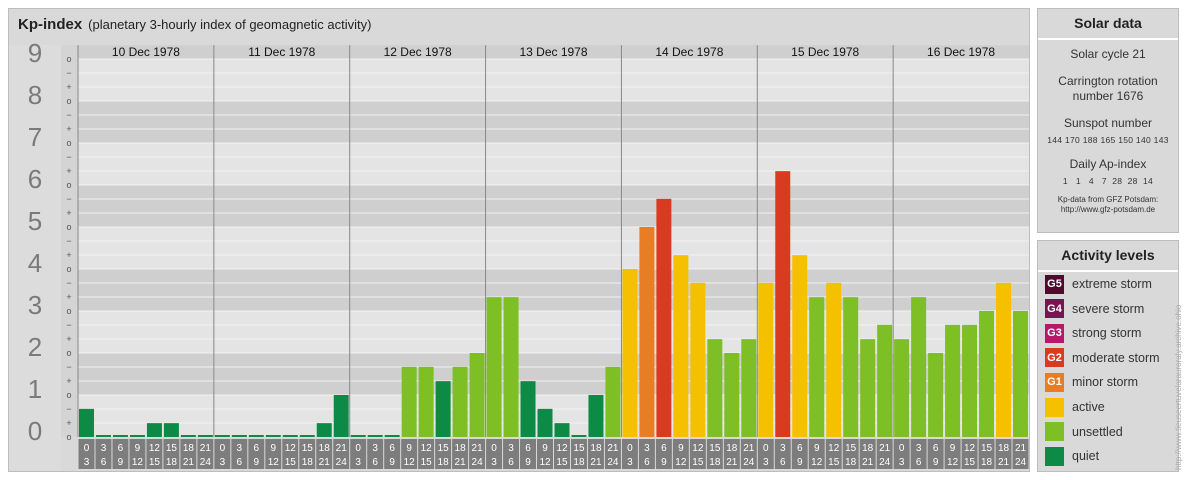  What do you see at coordinates (1054, 309) in the screenshot?
I see `legend-swatch: G4` at bounding box center [1054, 309].